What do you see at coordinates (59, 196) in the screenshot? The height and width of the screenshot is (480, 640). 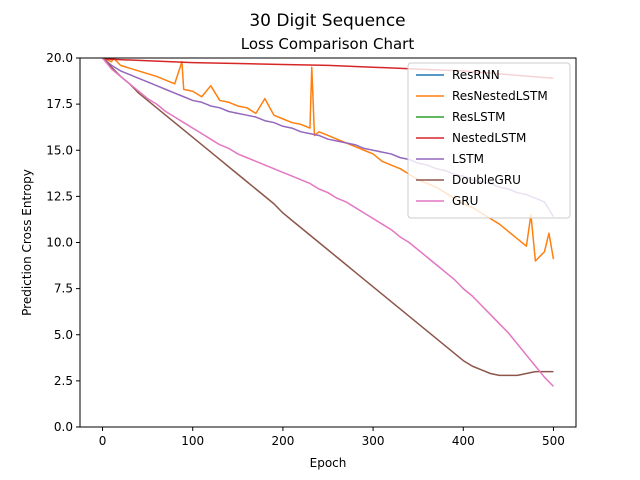 I see `y-tick-label: 12.5` at bounding box center [59, 196].